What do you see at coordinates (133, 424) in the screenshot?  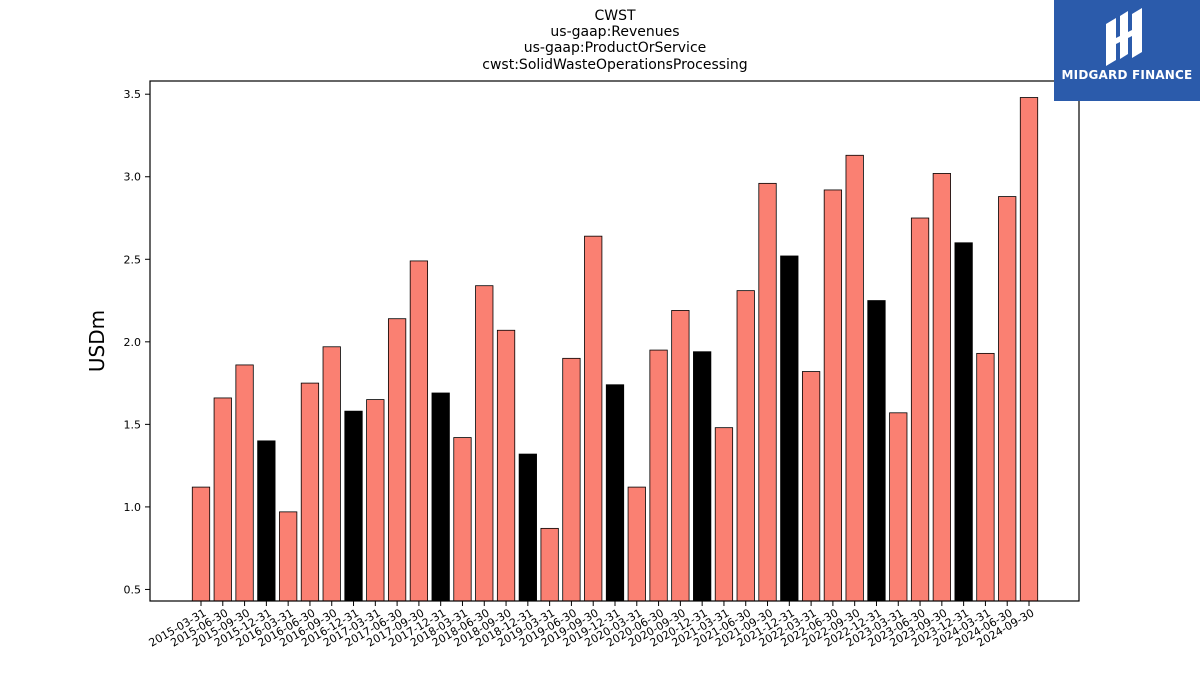 I see `y-tick-label: 1.5` at bounding box center [133, 424].